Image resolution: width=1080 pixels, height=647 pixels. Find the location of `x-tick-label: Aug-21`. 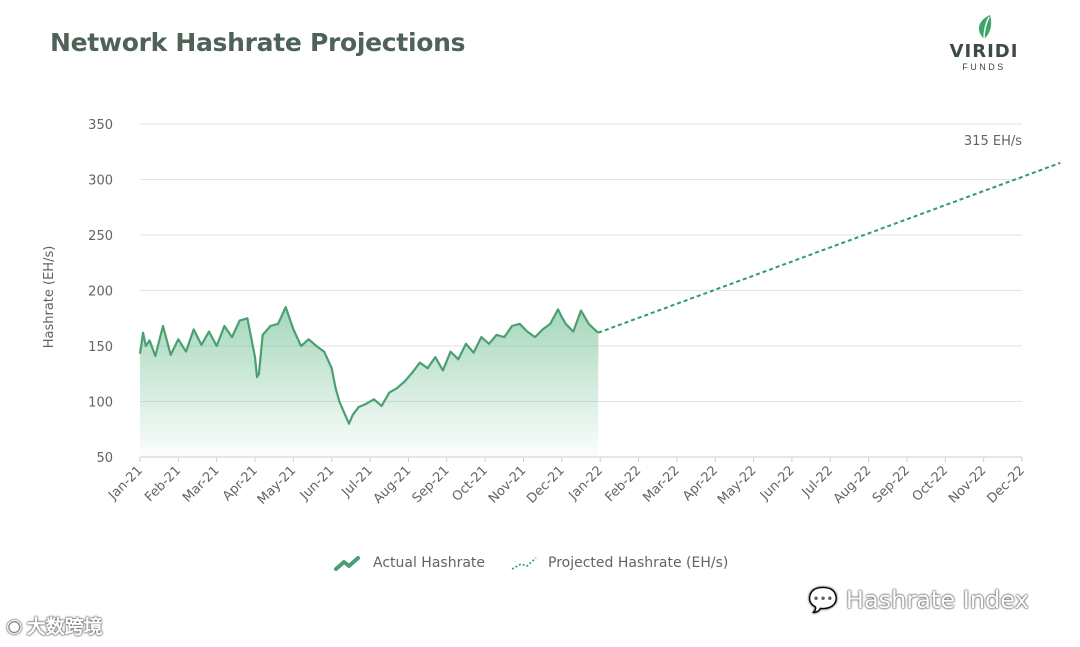

x-tick-label: Aug-21 is located at coordinates (393, 485).